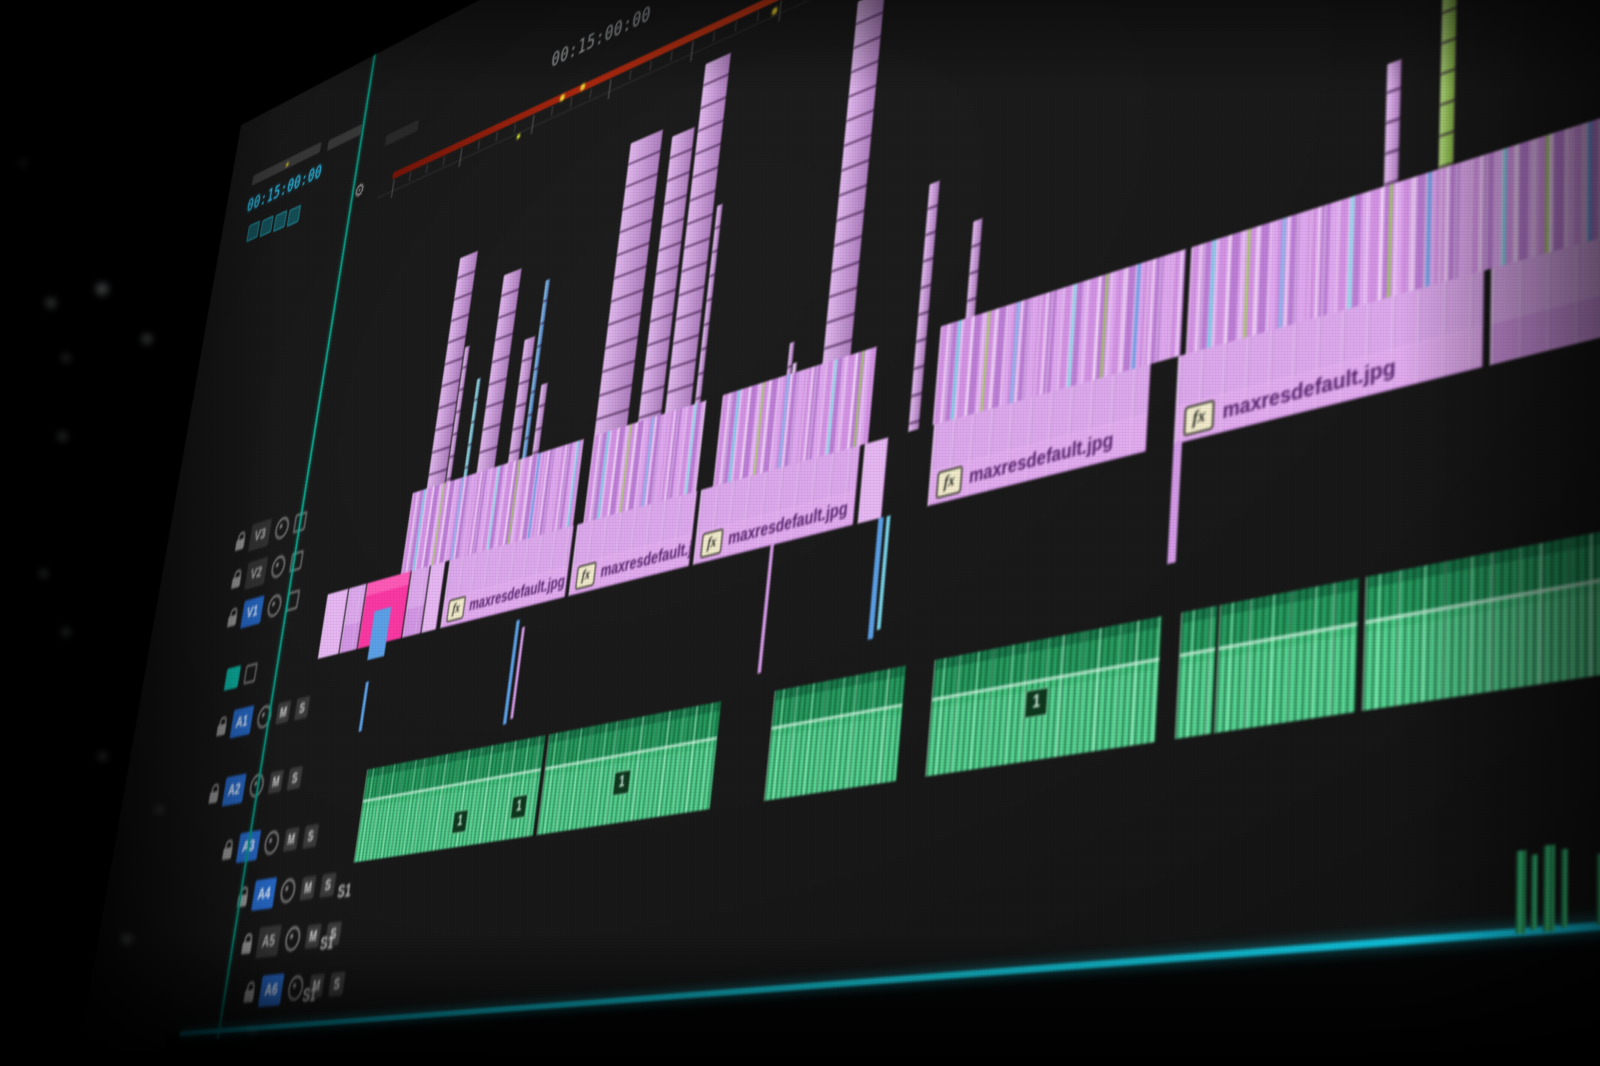 The width and height of the screenshot is (1600, 1066). I want to click on track-target-badge: A4, so click(264, 894).